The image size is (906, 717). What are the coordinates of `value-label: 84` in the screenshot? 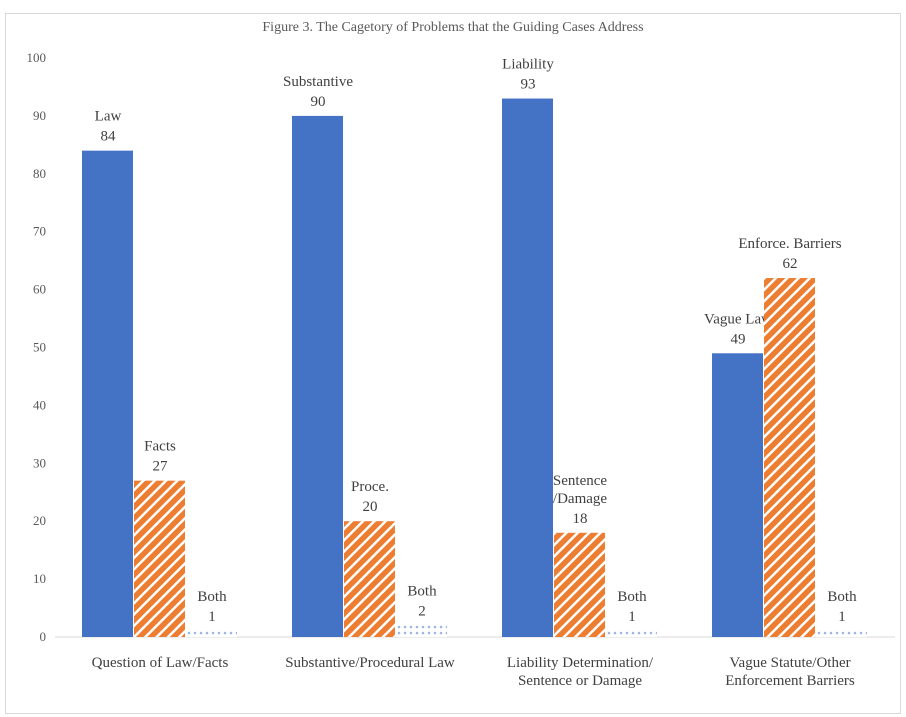 It's located at (109, 137).